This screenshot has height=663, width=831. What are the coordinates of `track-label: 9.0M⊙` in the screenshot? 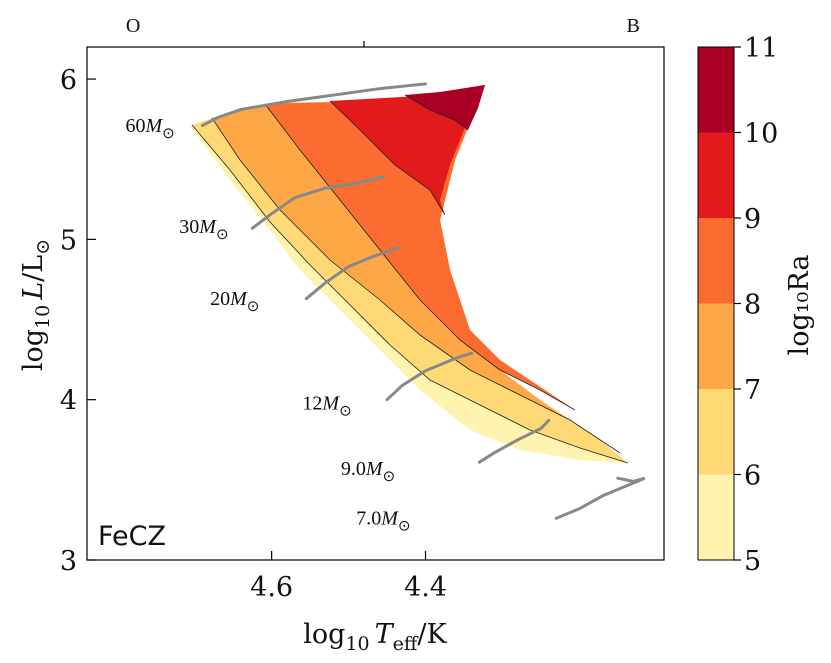 It's located at (368, 471).